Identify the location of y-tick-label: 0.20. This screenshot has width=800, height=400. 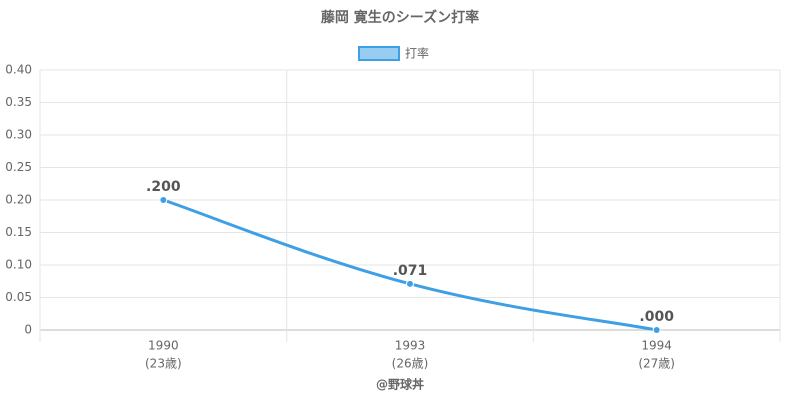
(18, 200).